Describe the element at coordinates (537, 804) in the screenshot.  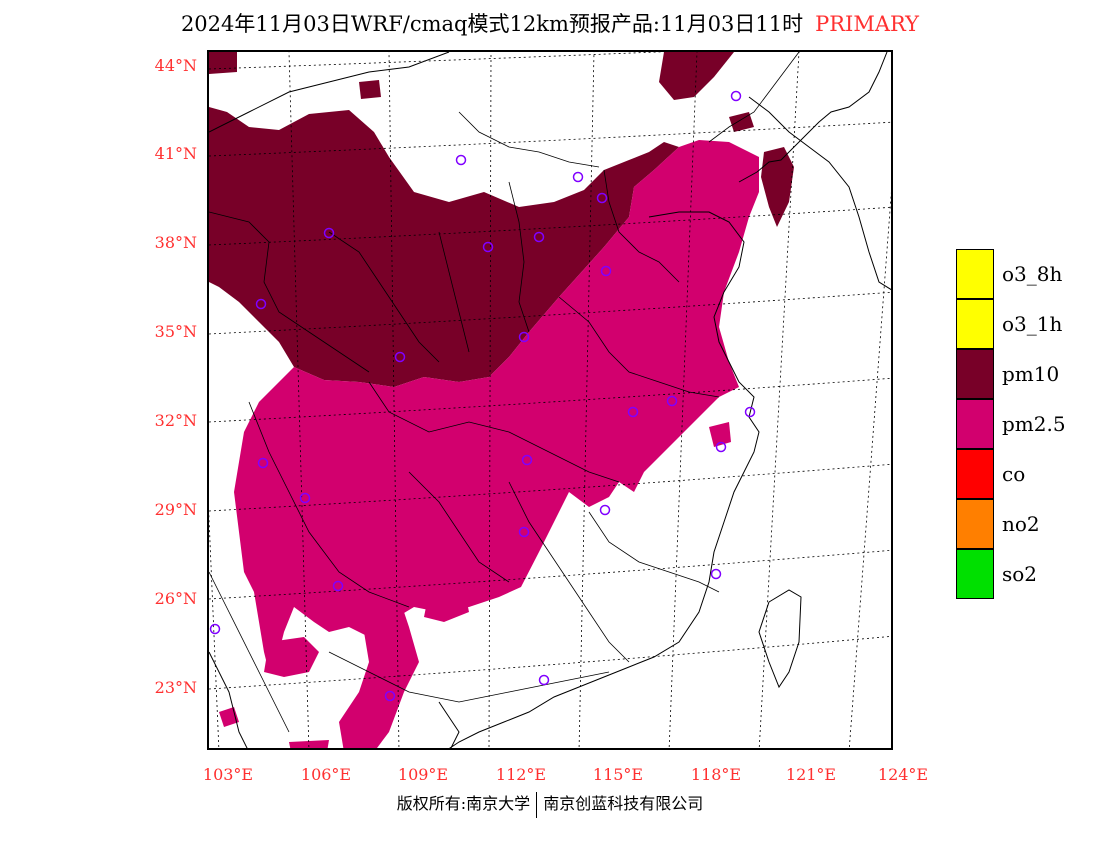
I see `footer-separator` at that location.